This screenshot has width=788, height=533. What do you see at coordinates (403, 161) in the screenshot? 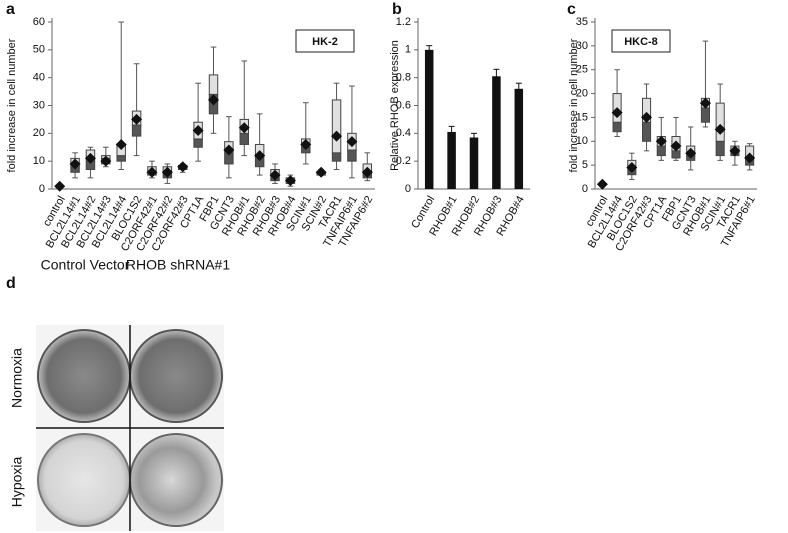
I see `y-tick-label: 0.2` at bounding box center [403, 161].